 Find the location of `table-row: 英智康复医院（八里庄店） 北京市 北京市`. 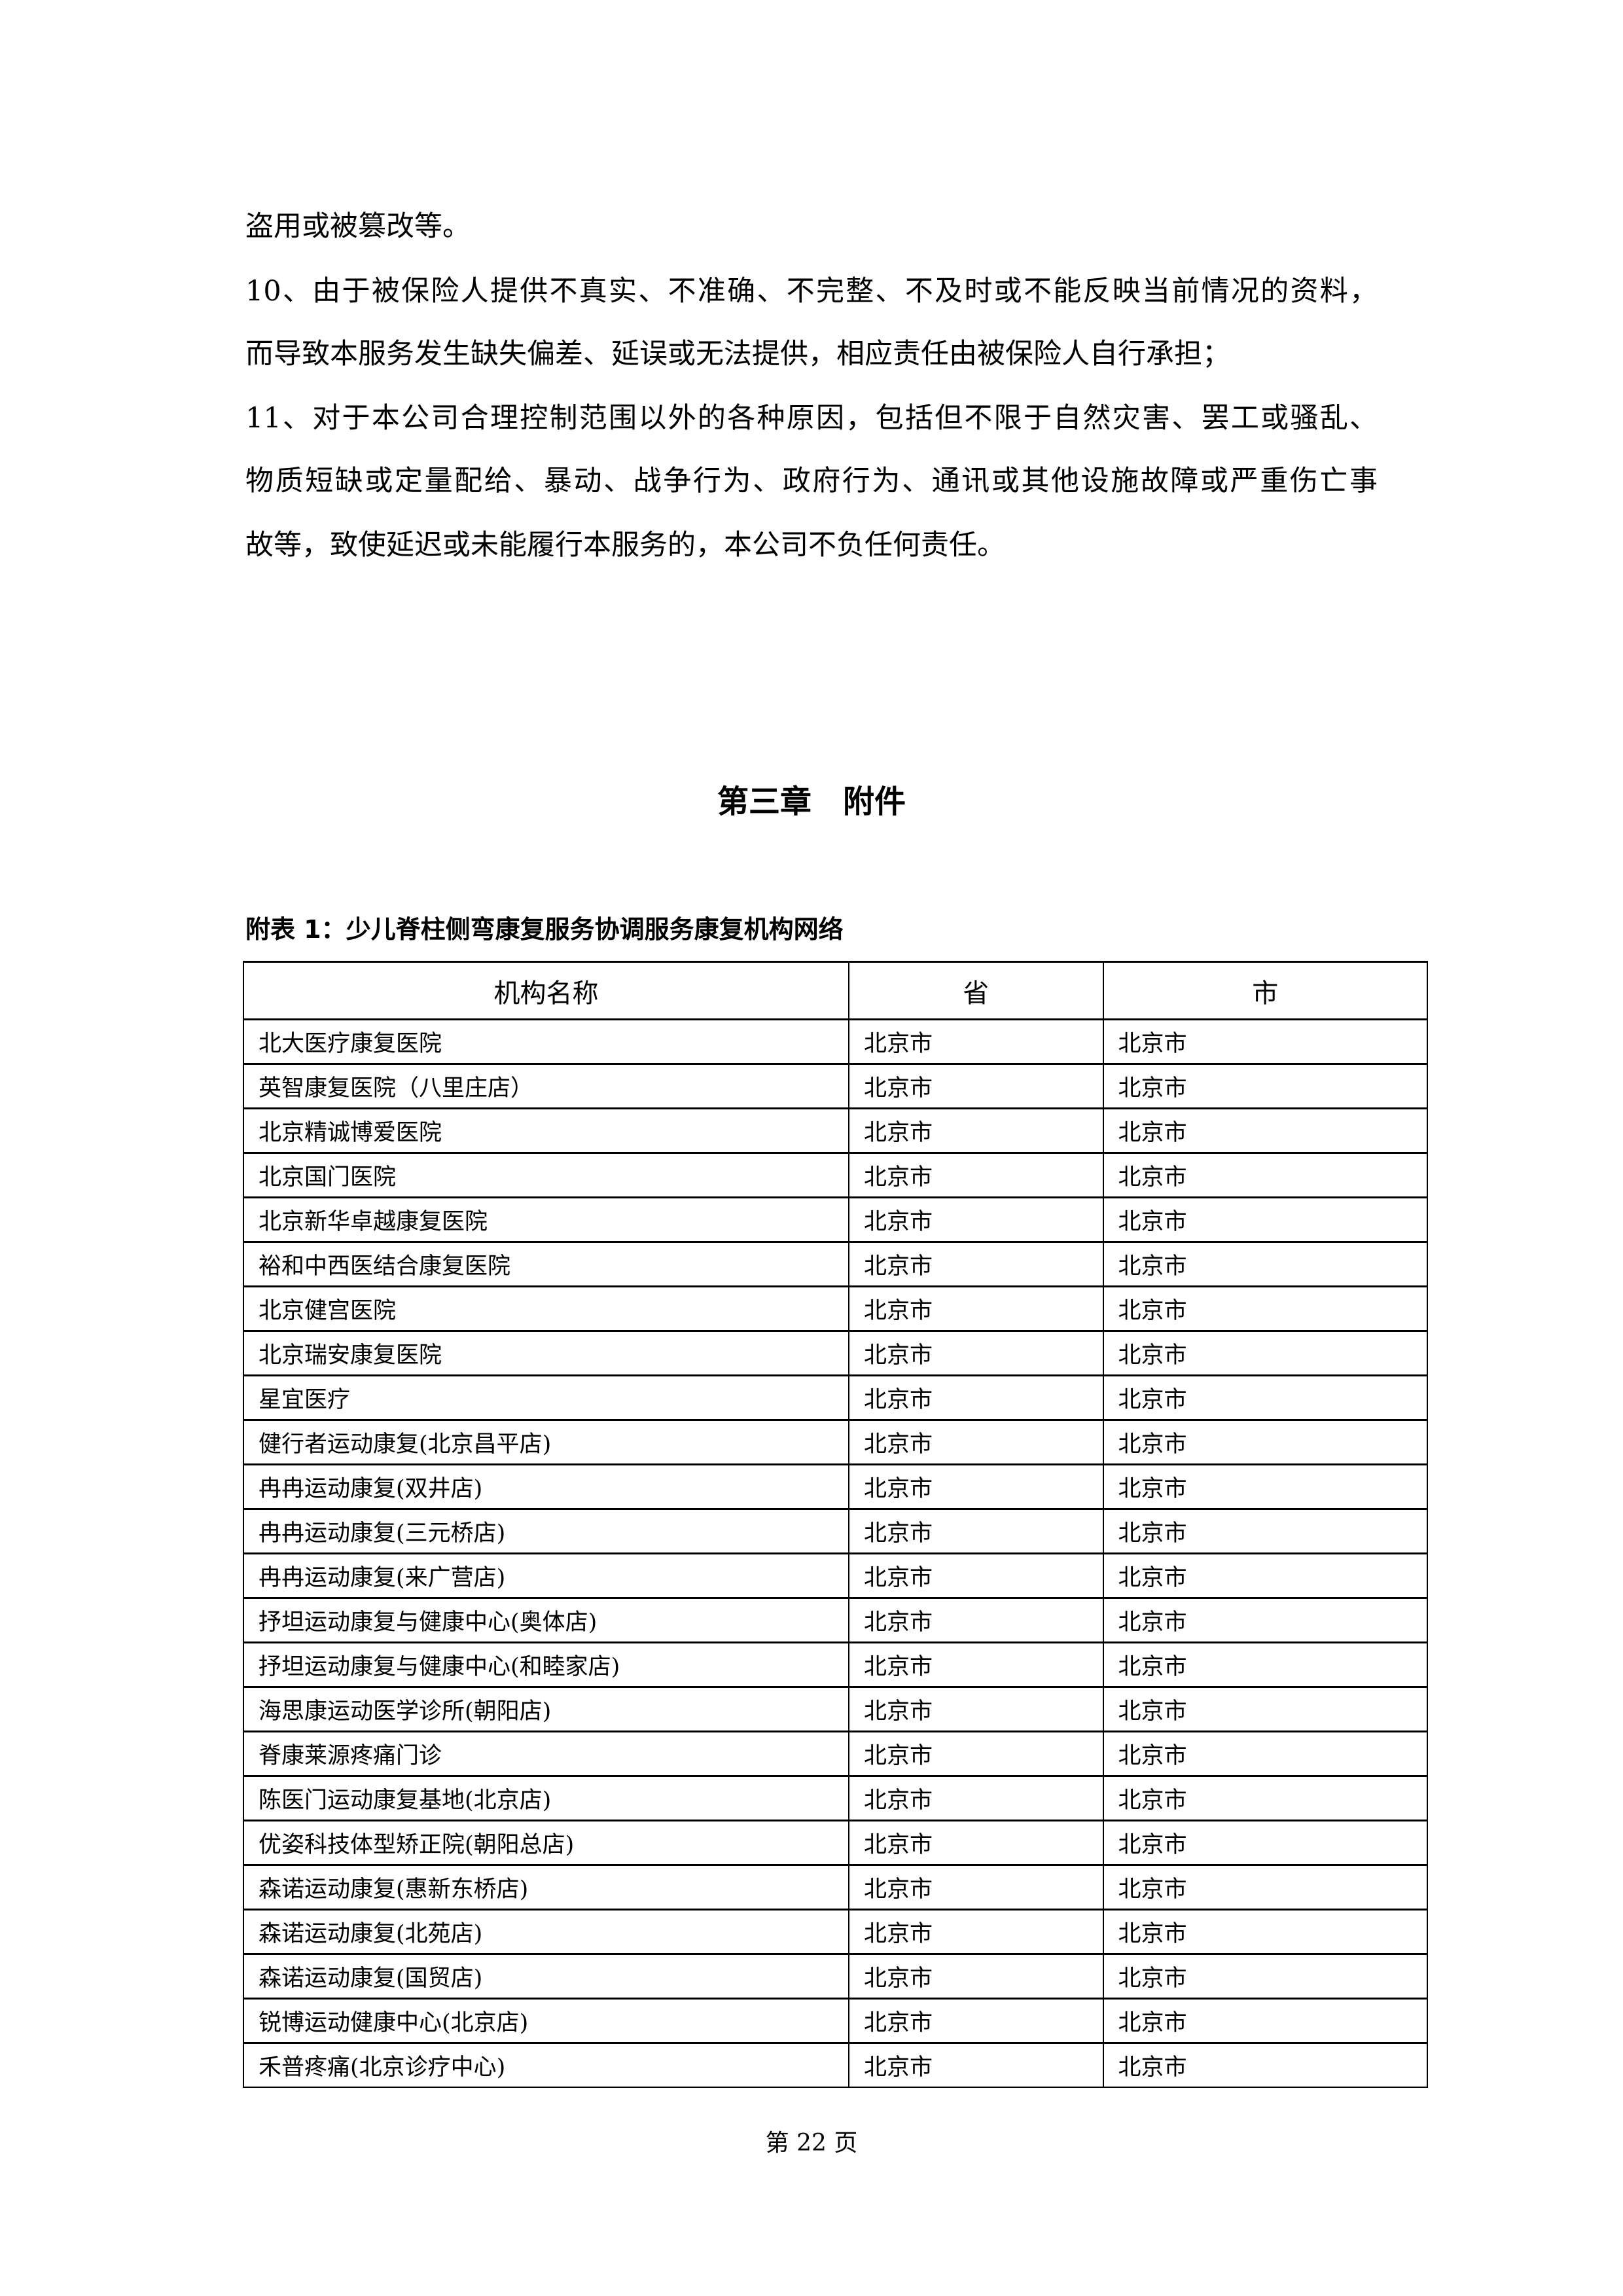

table-row: 英智康复医院（八里庄店） 北京市 北京市 is located at coordinates (836, 1086).